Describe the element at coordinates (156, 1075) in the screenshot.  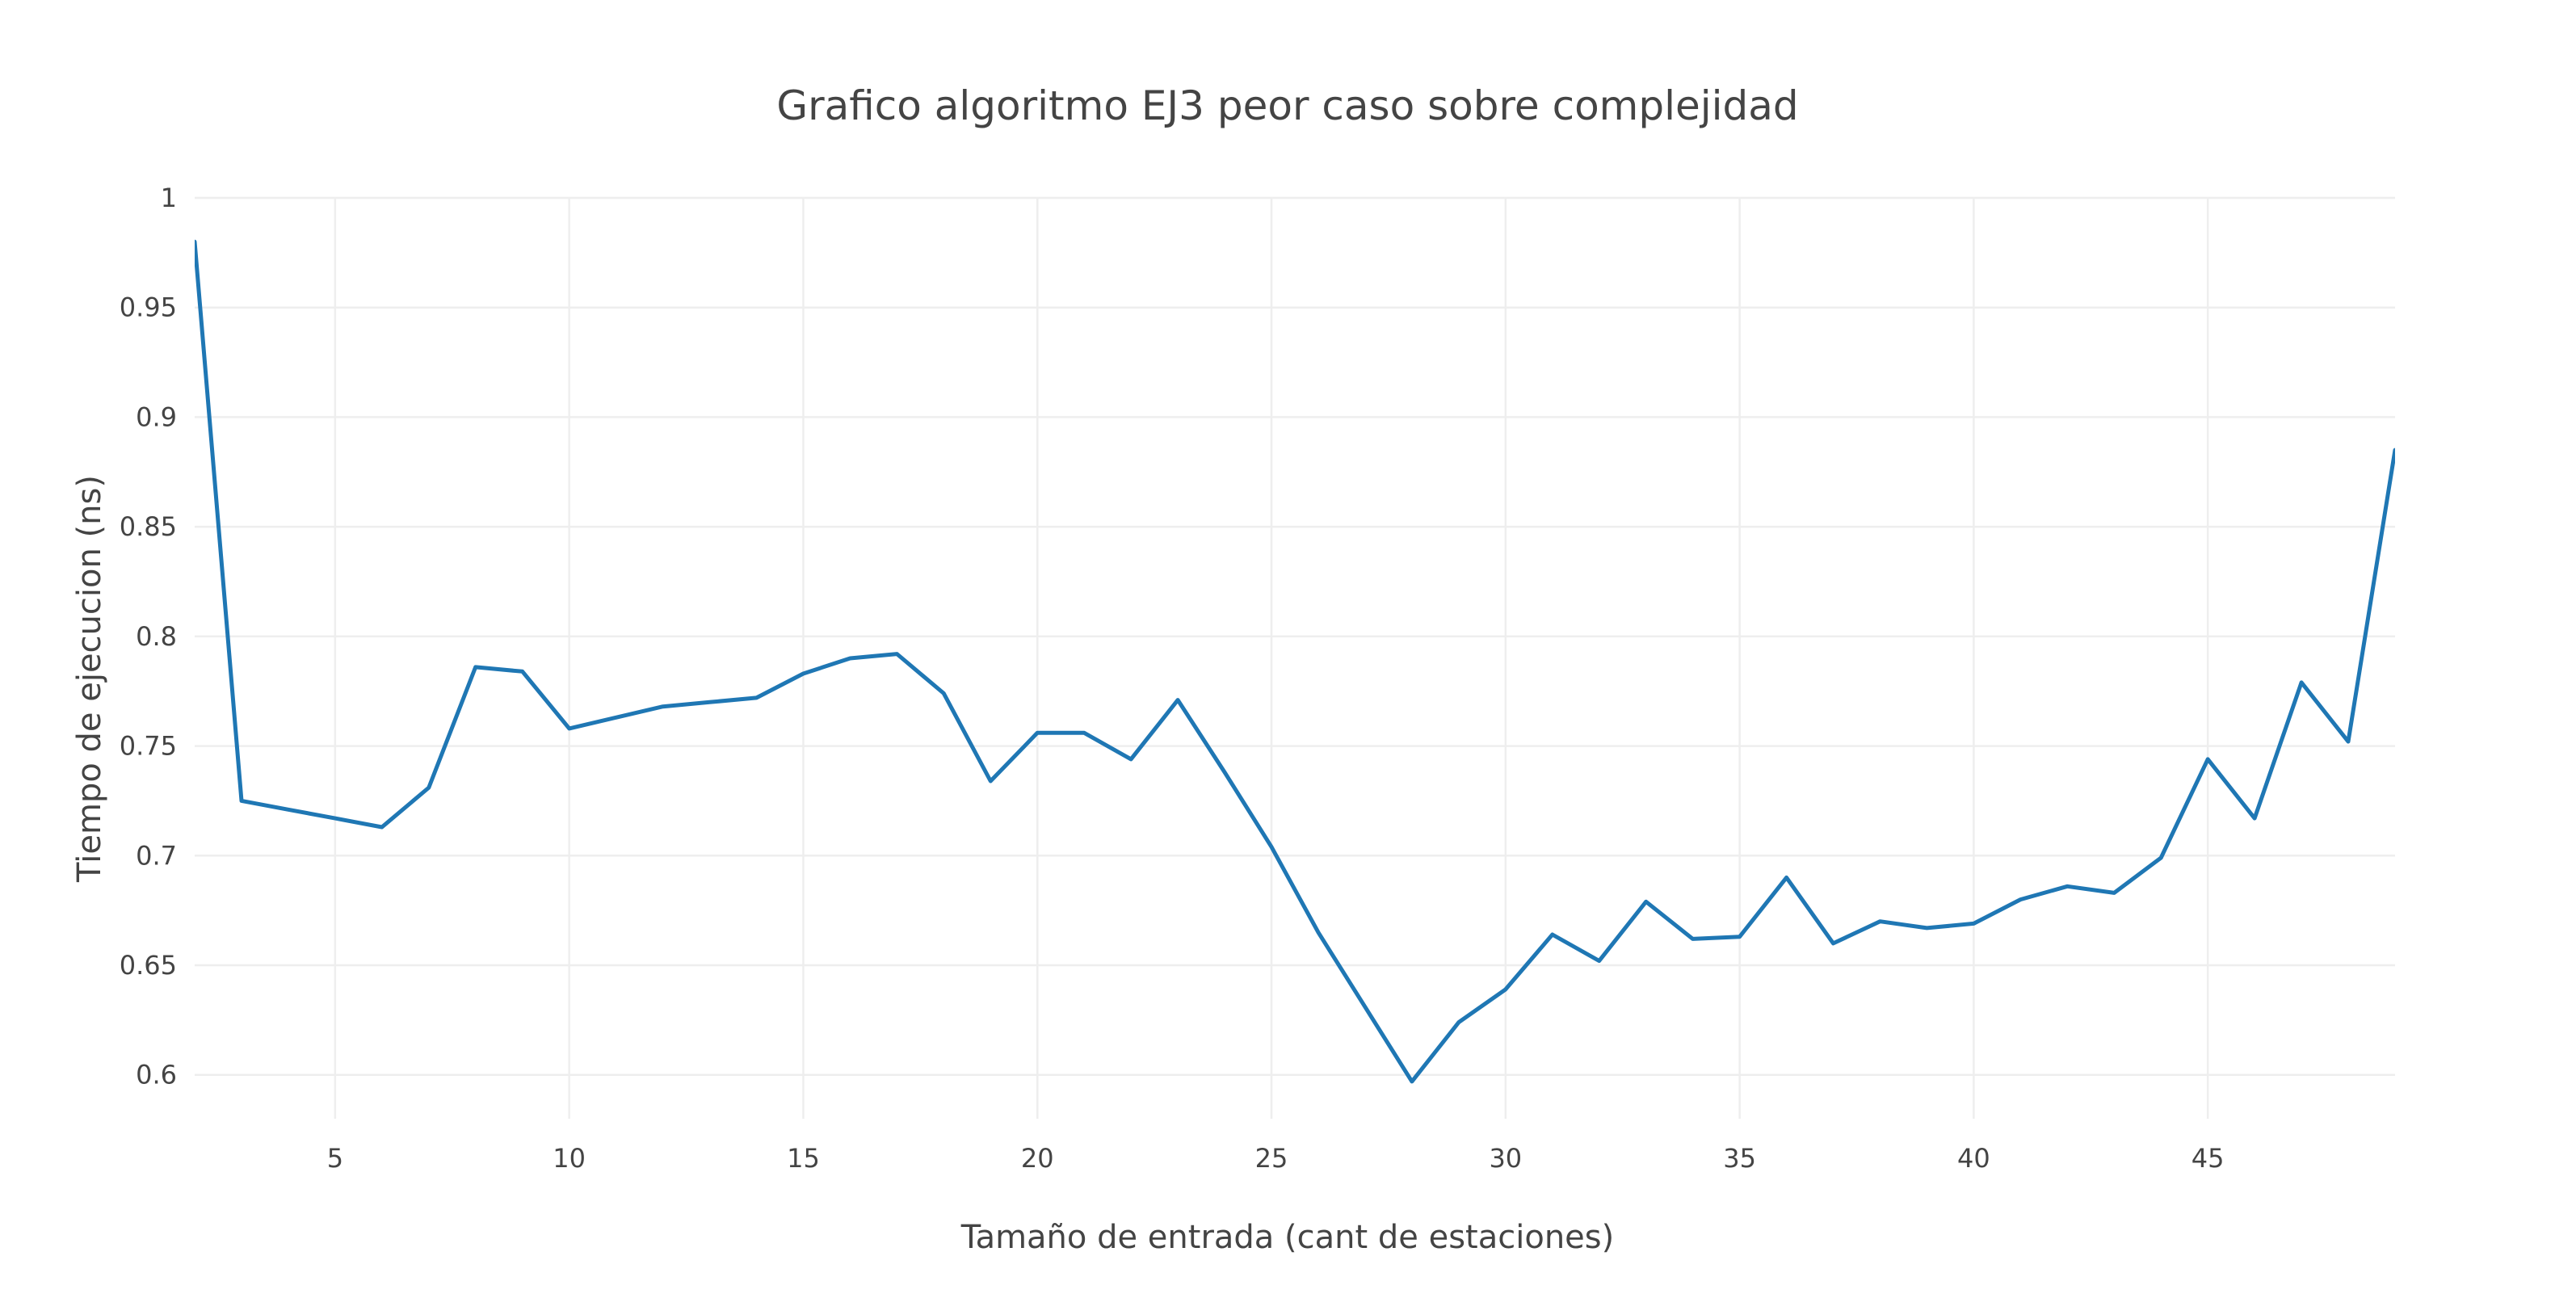
I see `y-tick-label: 0.6` at that location.